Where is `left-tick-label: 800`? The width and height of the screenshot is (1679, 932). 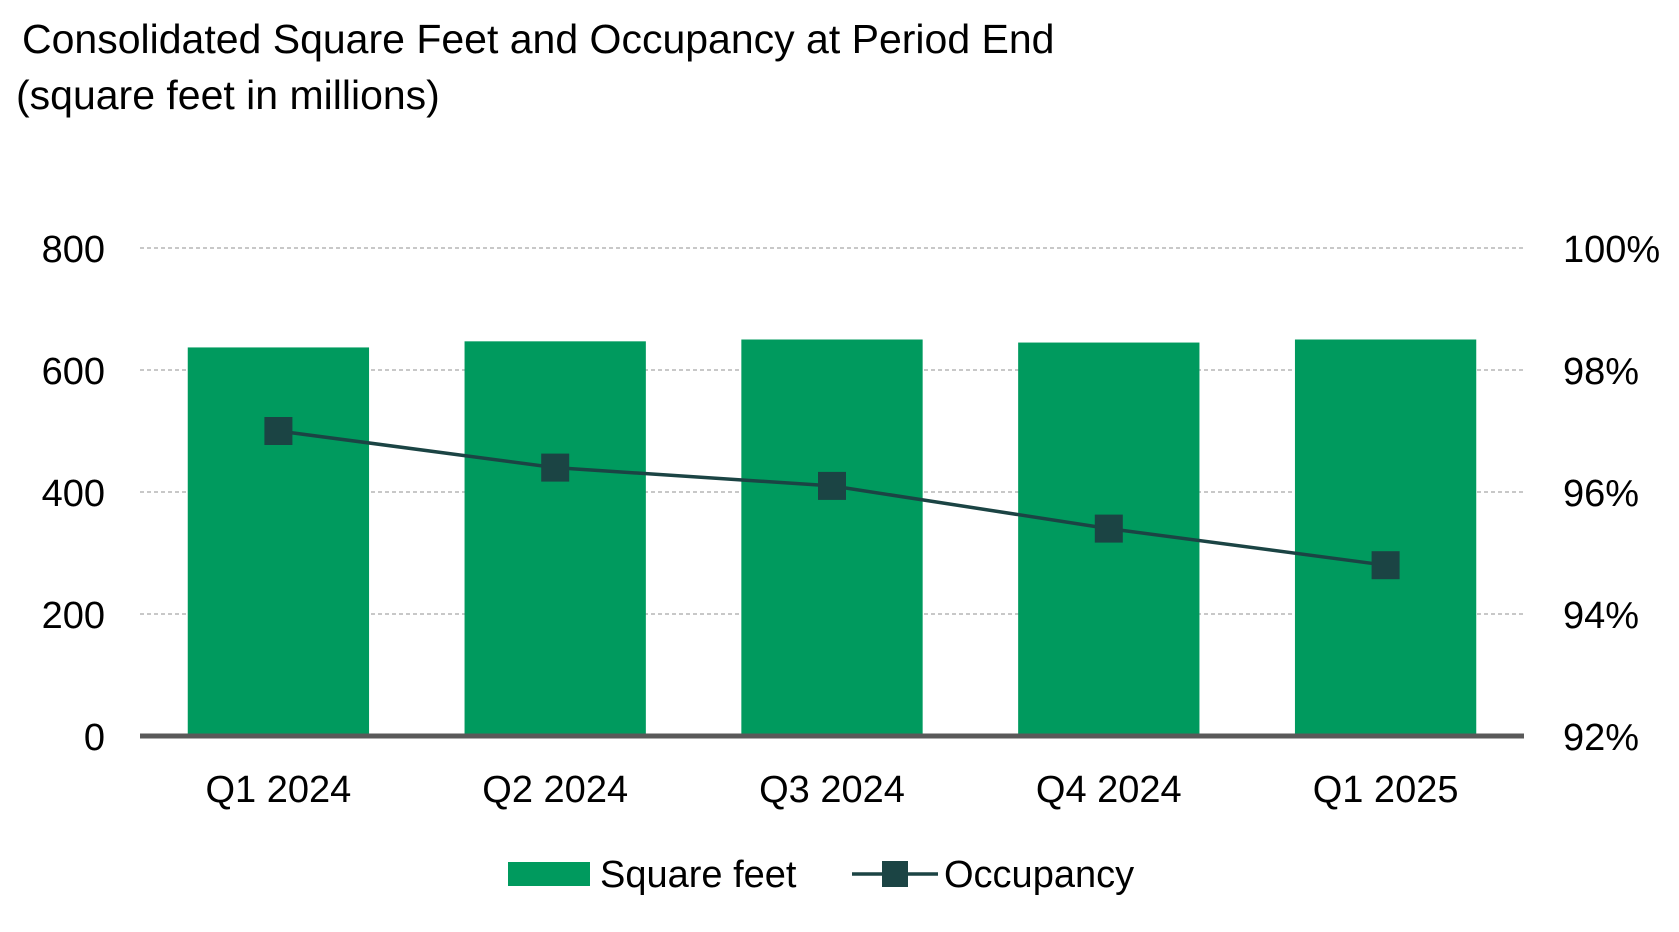 left-tick-label: 800 is located at coordinates (73, 250).